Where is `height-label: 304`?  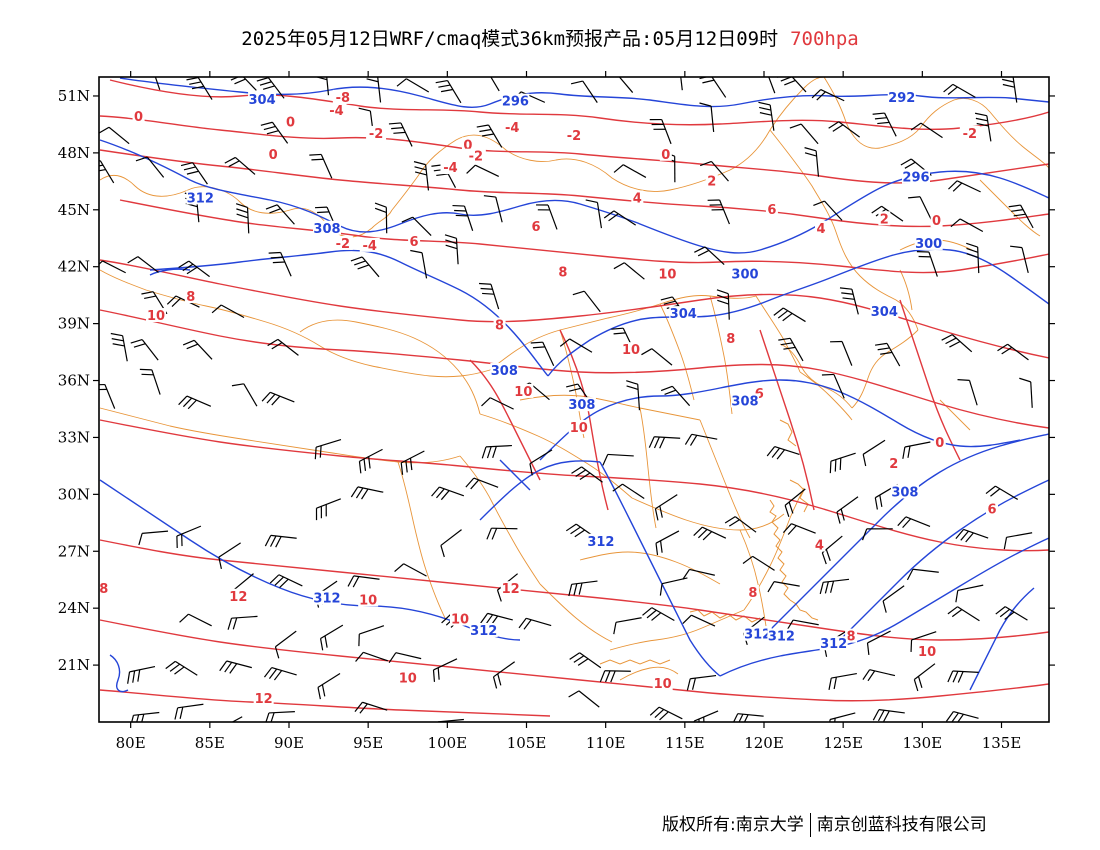 height-label: 304 is located at coordinates (262, 100).